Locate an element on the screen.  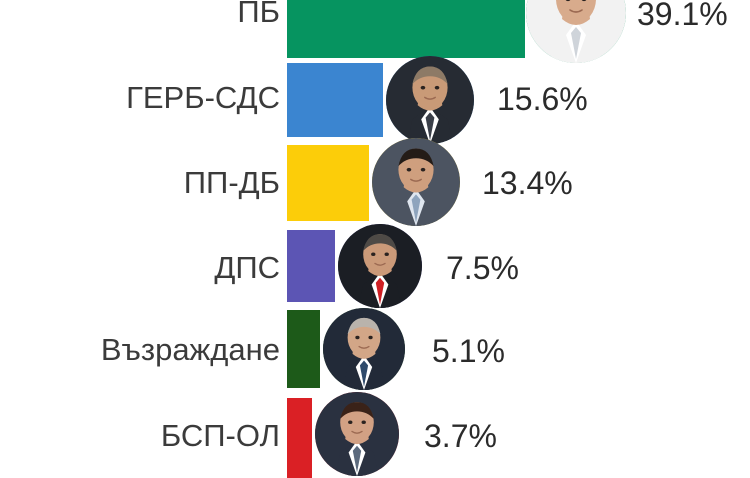
bar-row: ДПС 7.5% is located at coordinates (366, 266).